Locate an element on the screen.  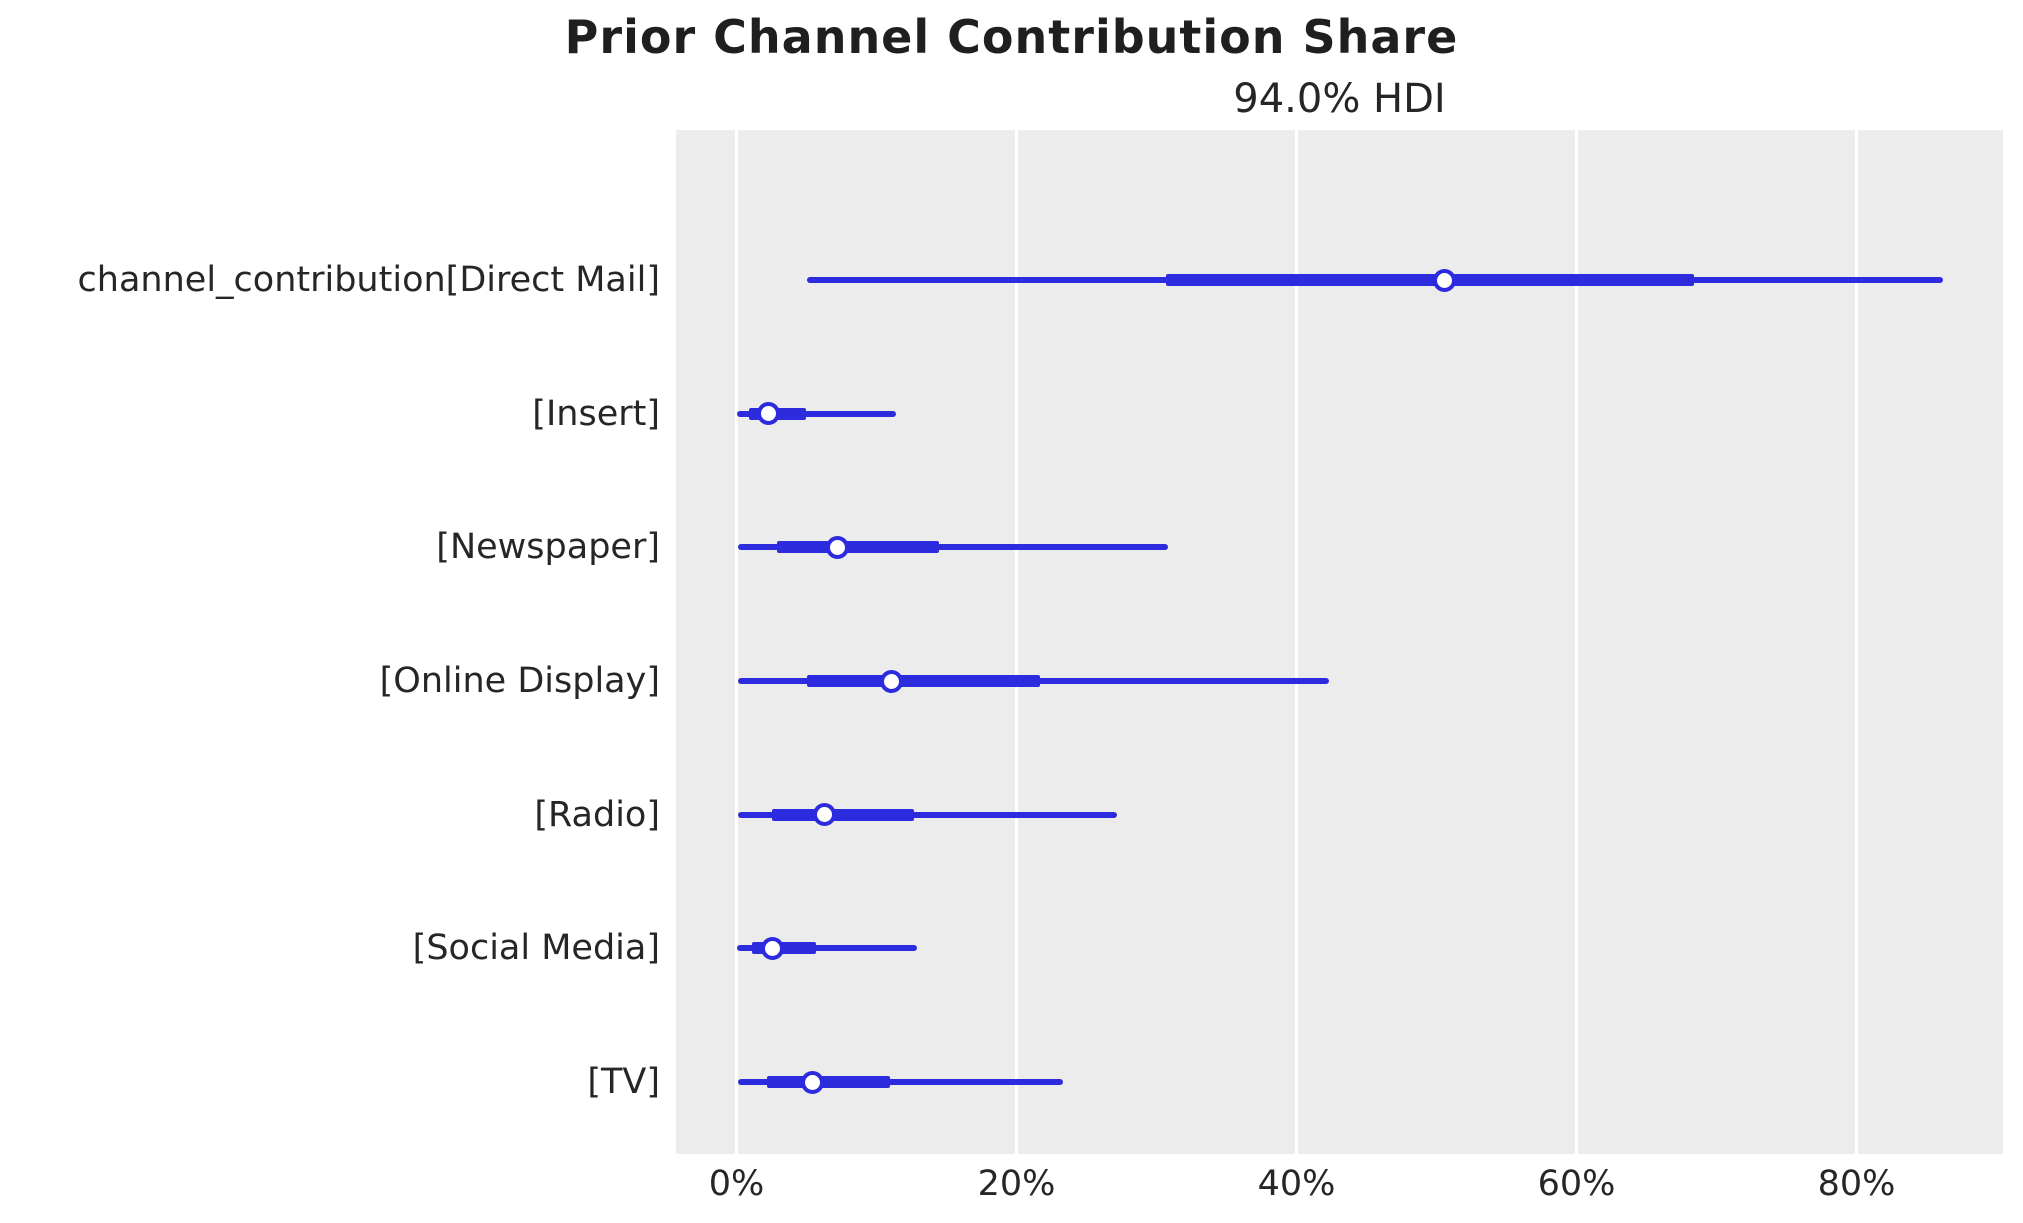
figure-title: Prior Channel Contribution Share is located at coordinates (1011, 37).